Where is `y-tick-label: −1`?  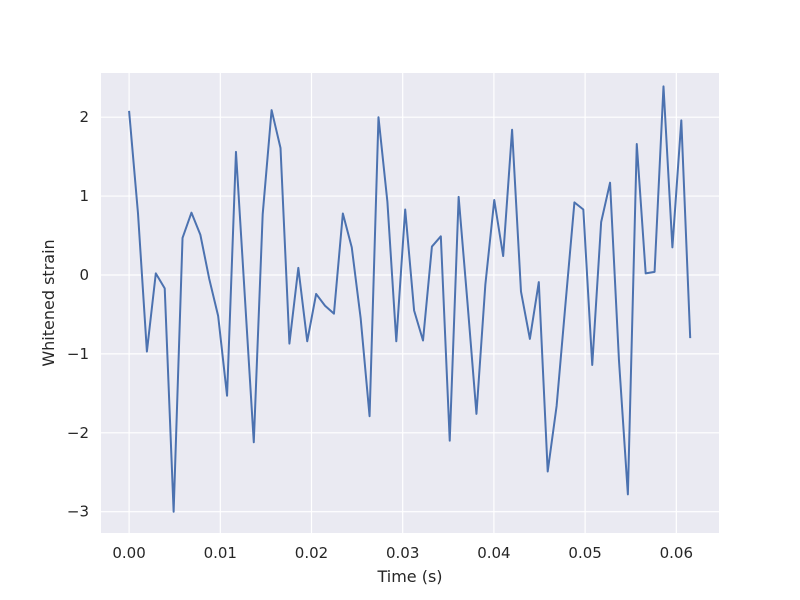
y-tick-label: −1 is located at coordinates (78, 354).